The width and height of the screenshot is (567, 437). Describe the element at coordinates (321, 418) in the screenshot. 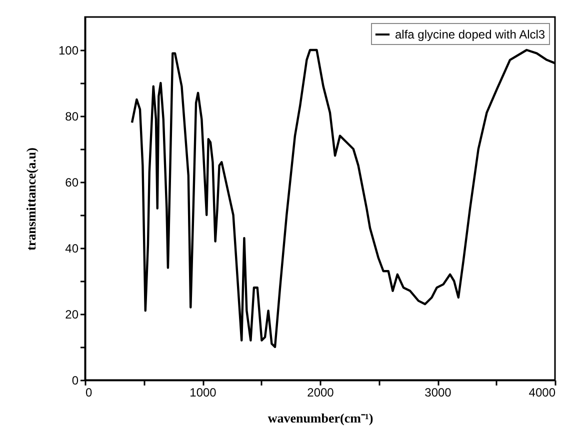

I see `x-axis-title: wavenumber(cm⁻¹)` at that location.